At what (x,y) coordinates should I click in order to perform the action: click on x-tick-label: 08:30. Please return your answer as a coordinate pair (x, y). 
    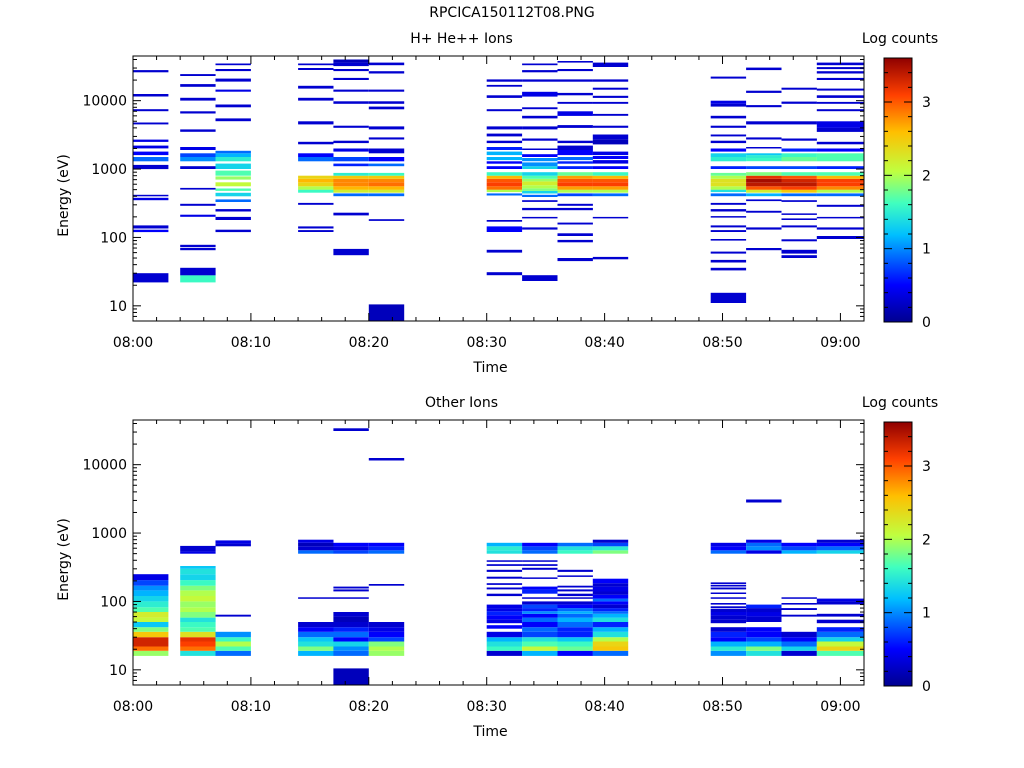
    Looking at the image, I should click on (487, 707).